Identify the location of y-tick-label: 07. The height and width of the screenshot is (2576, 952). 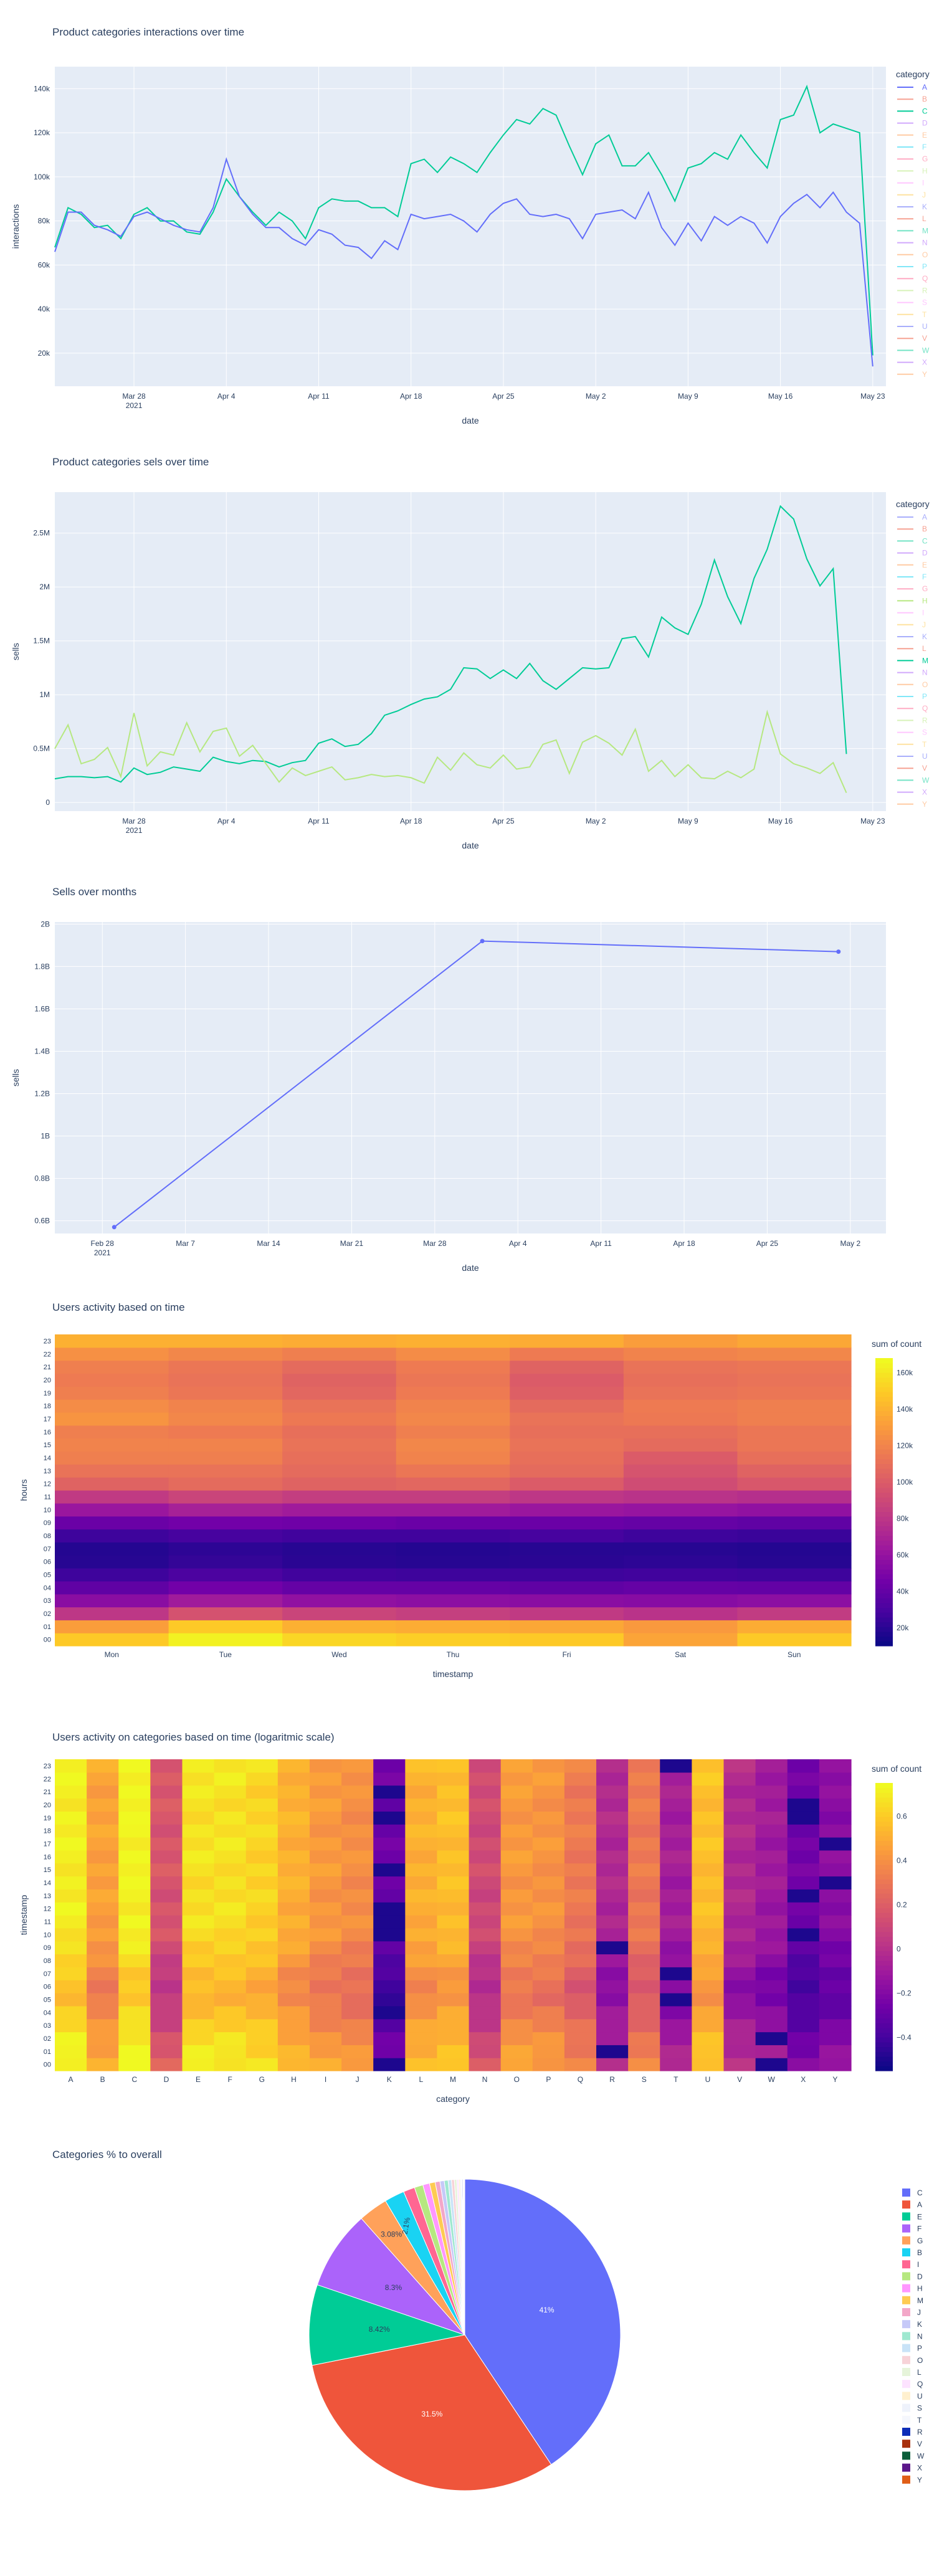
(47, 1974).